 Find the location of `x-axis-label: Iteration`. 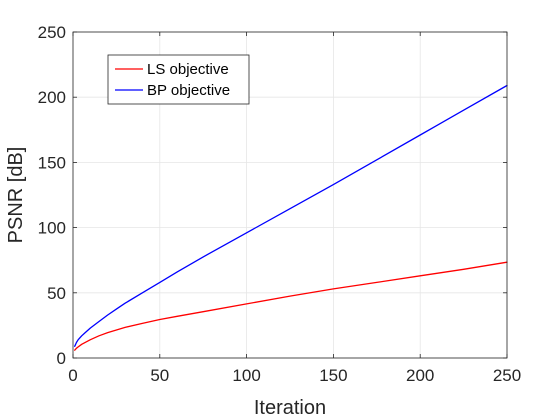

x-axis-label: Iteration is located at coordinates (290, 408).